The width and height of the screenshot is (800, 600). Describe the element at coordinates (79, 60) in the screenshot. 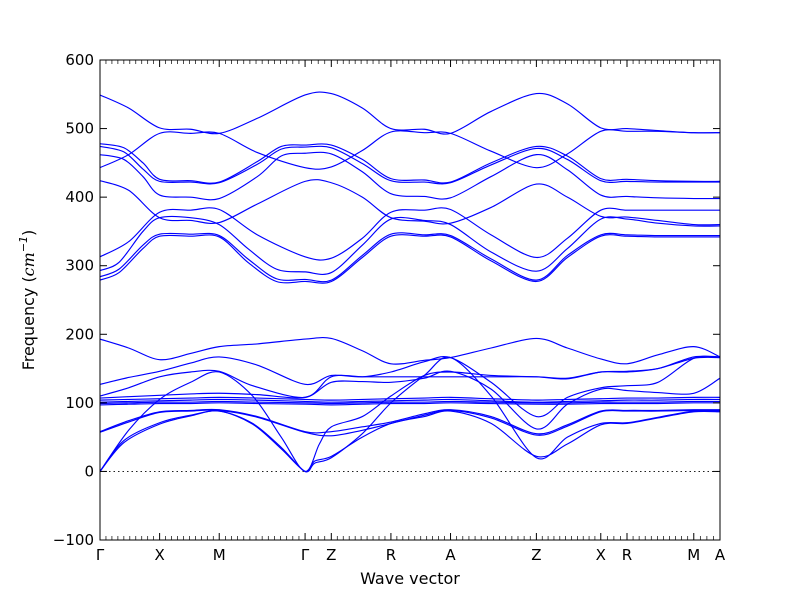

I see `y-tick-label: 600` at that location.